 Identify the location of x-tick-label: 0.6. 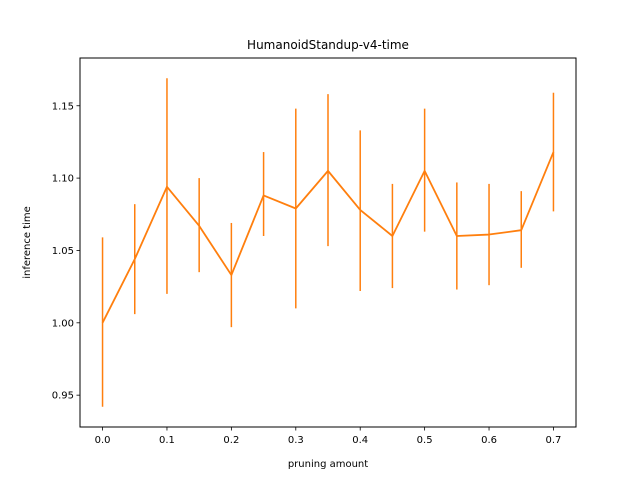
(489, 440).